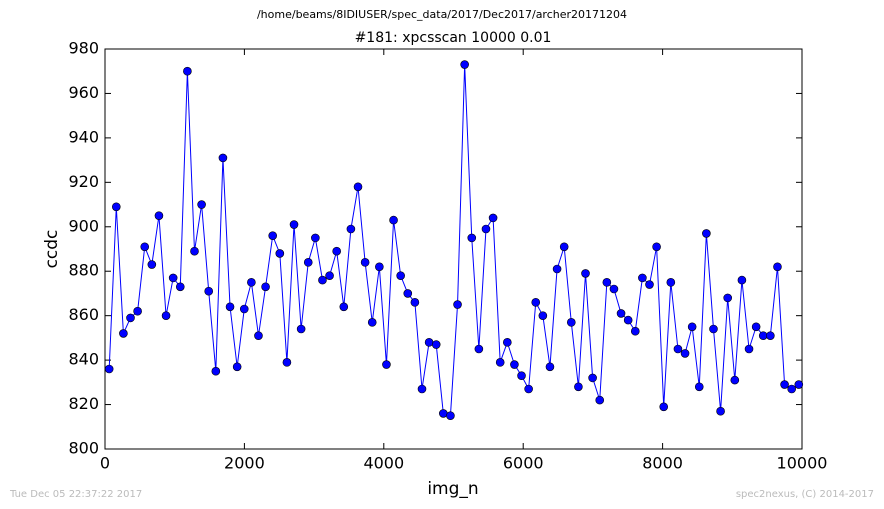 The image size is (884, 509). What do you see at coordinates (83, 314) in the screenshot?
I see `y-tick-label: 860` at bounding box center [83, 314].